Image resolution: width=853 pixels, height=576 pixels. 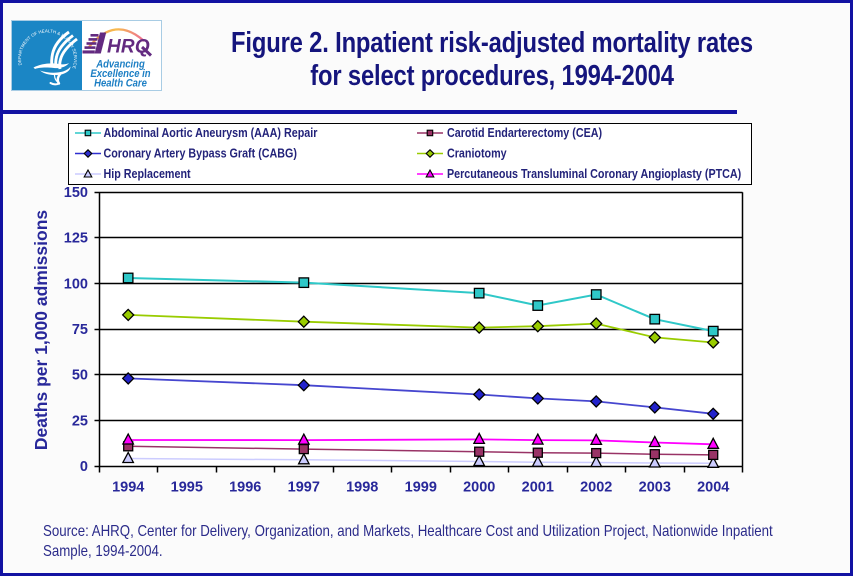 I want to click on svg-text: Craniotomy, so click(x=477, y=154).